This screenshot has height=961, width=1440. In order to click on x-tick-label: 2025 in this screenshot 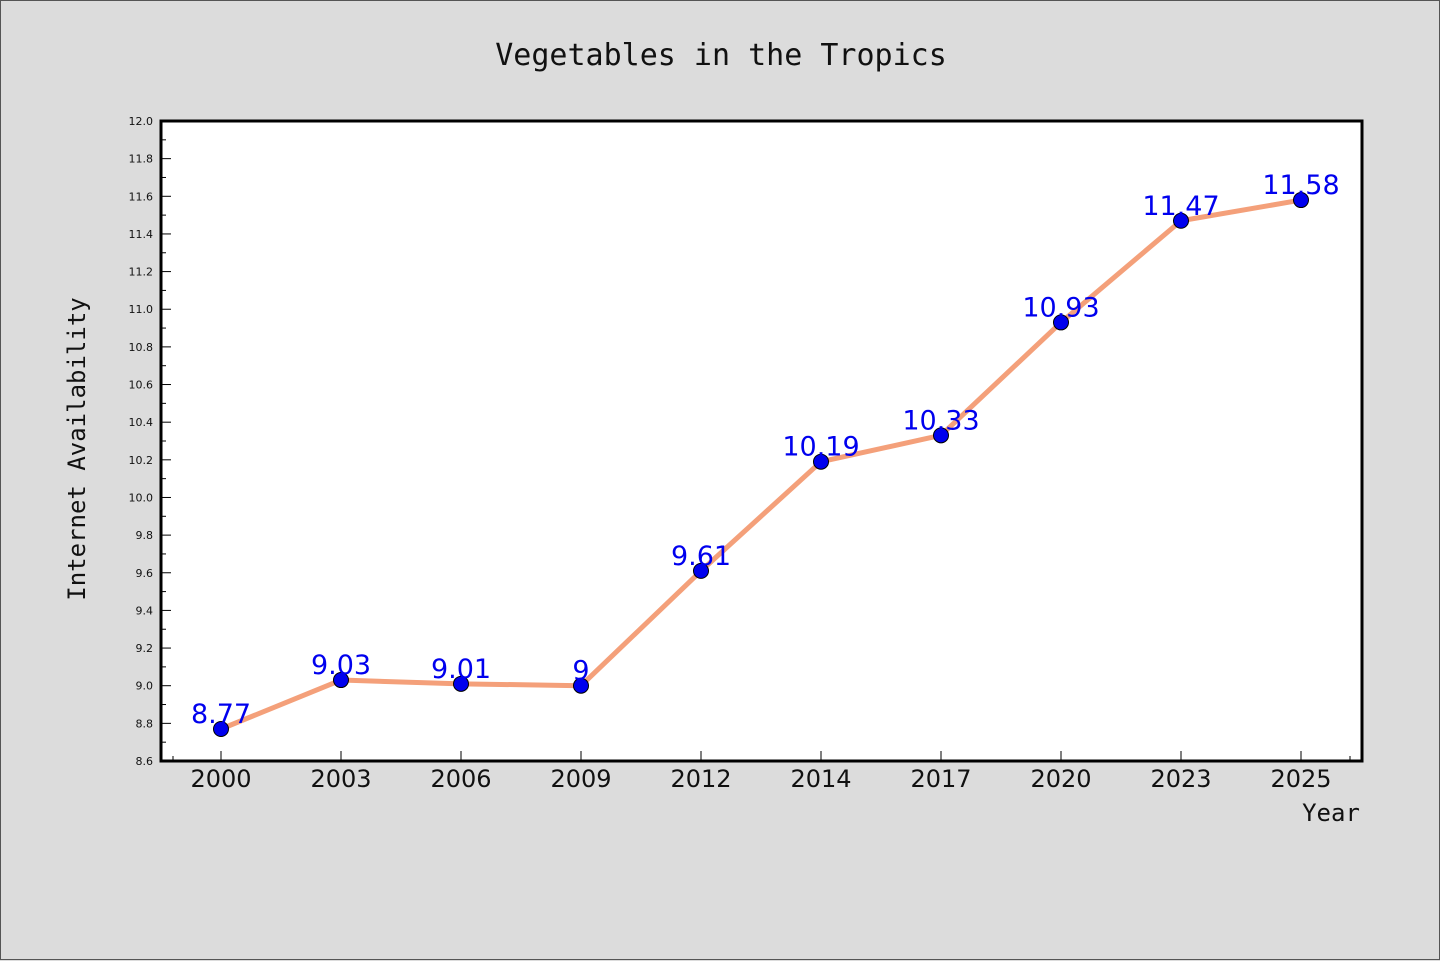, I will do `click(1300, 779)`.